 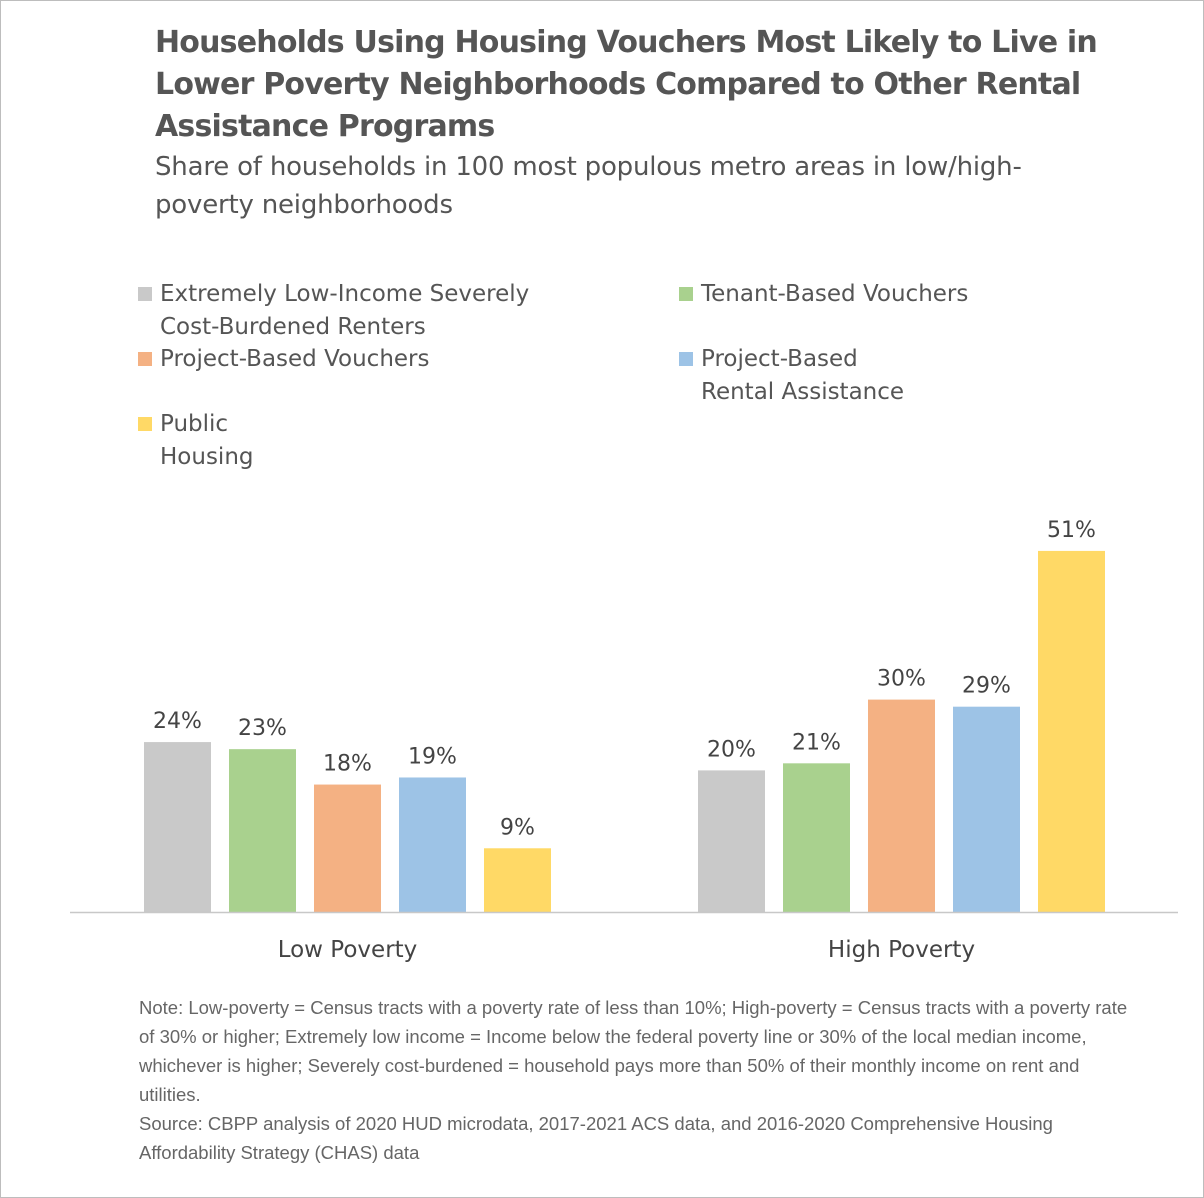 I want to click on data-label: 51%, so click(x=1071, y=530).